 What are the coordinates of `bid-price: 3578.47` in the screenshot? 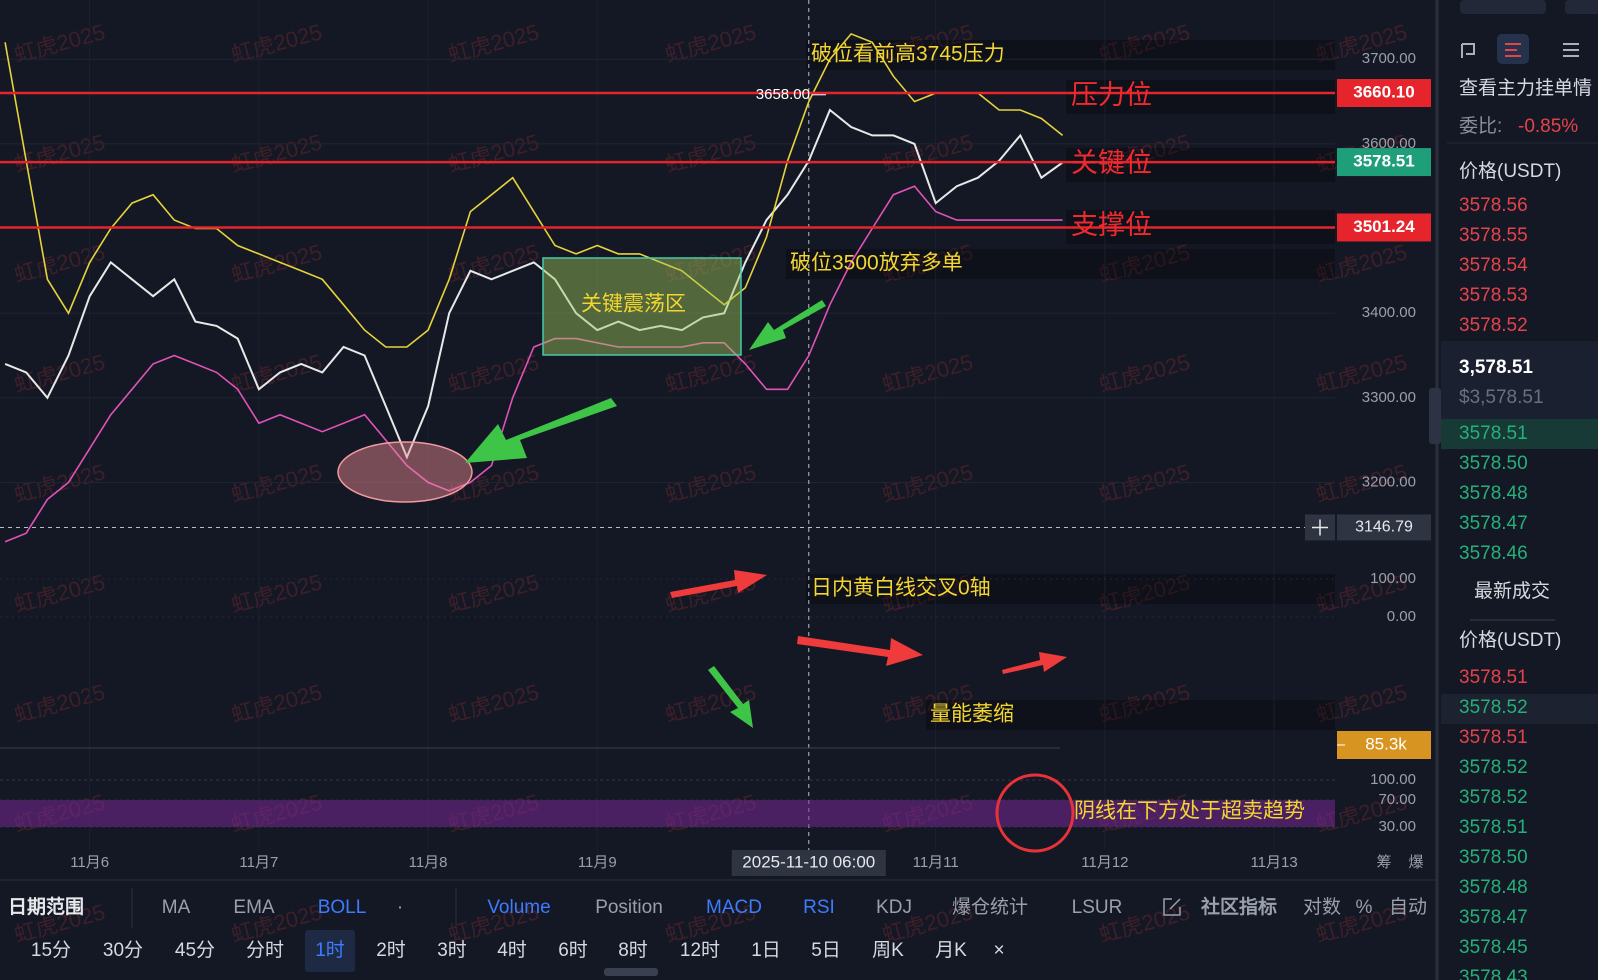 It's located at (1493, 523).